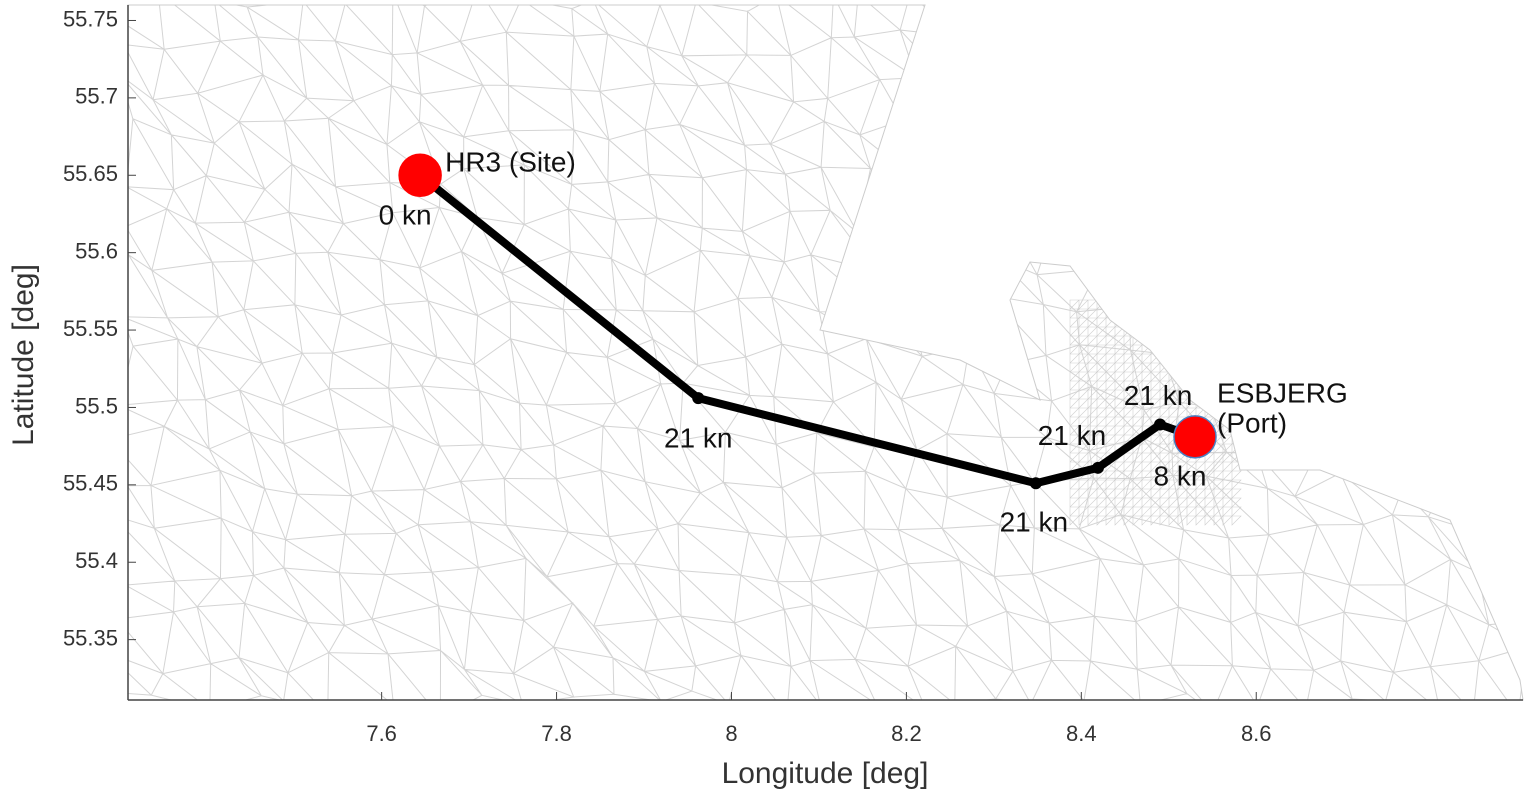 Image resolution: width=1535 pixels, height=801 pixels. What do you see at coordinates (1252, 422) in the screenshot?
I see `site-label: (Port)` at bounding box center [1252, 422].